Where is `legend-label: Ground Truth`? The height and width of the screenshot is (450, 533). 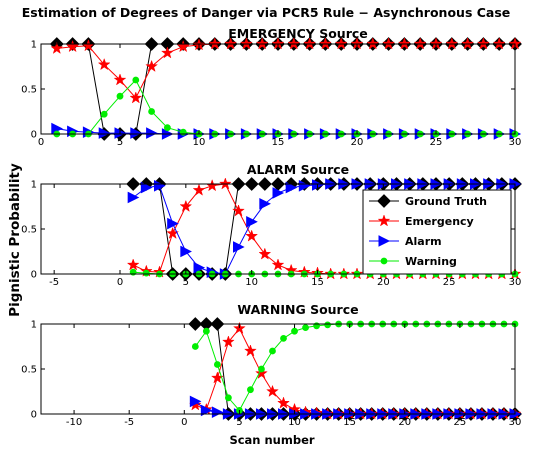 legend-label: Ground Truth is located at coordinates (446, 201).